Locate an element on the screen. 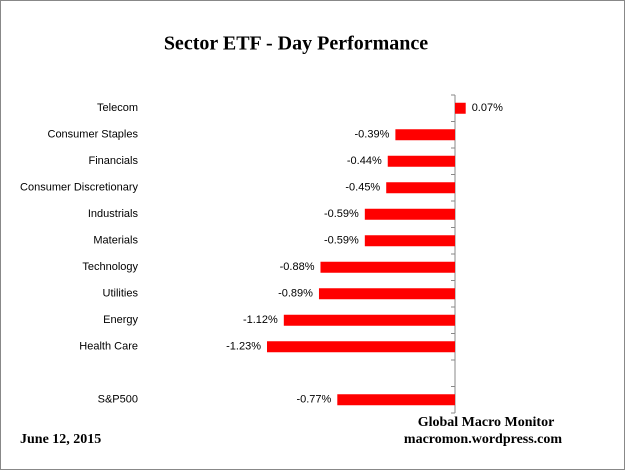 Image resolution: width=632 pixels, height=471 pixels. data-label: 0.07% is located at coordinates (487, 108).